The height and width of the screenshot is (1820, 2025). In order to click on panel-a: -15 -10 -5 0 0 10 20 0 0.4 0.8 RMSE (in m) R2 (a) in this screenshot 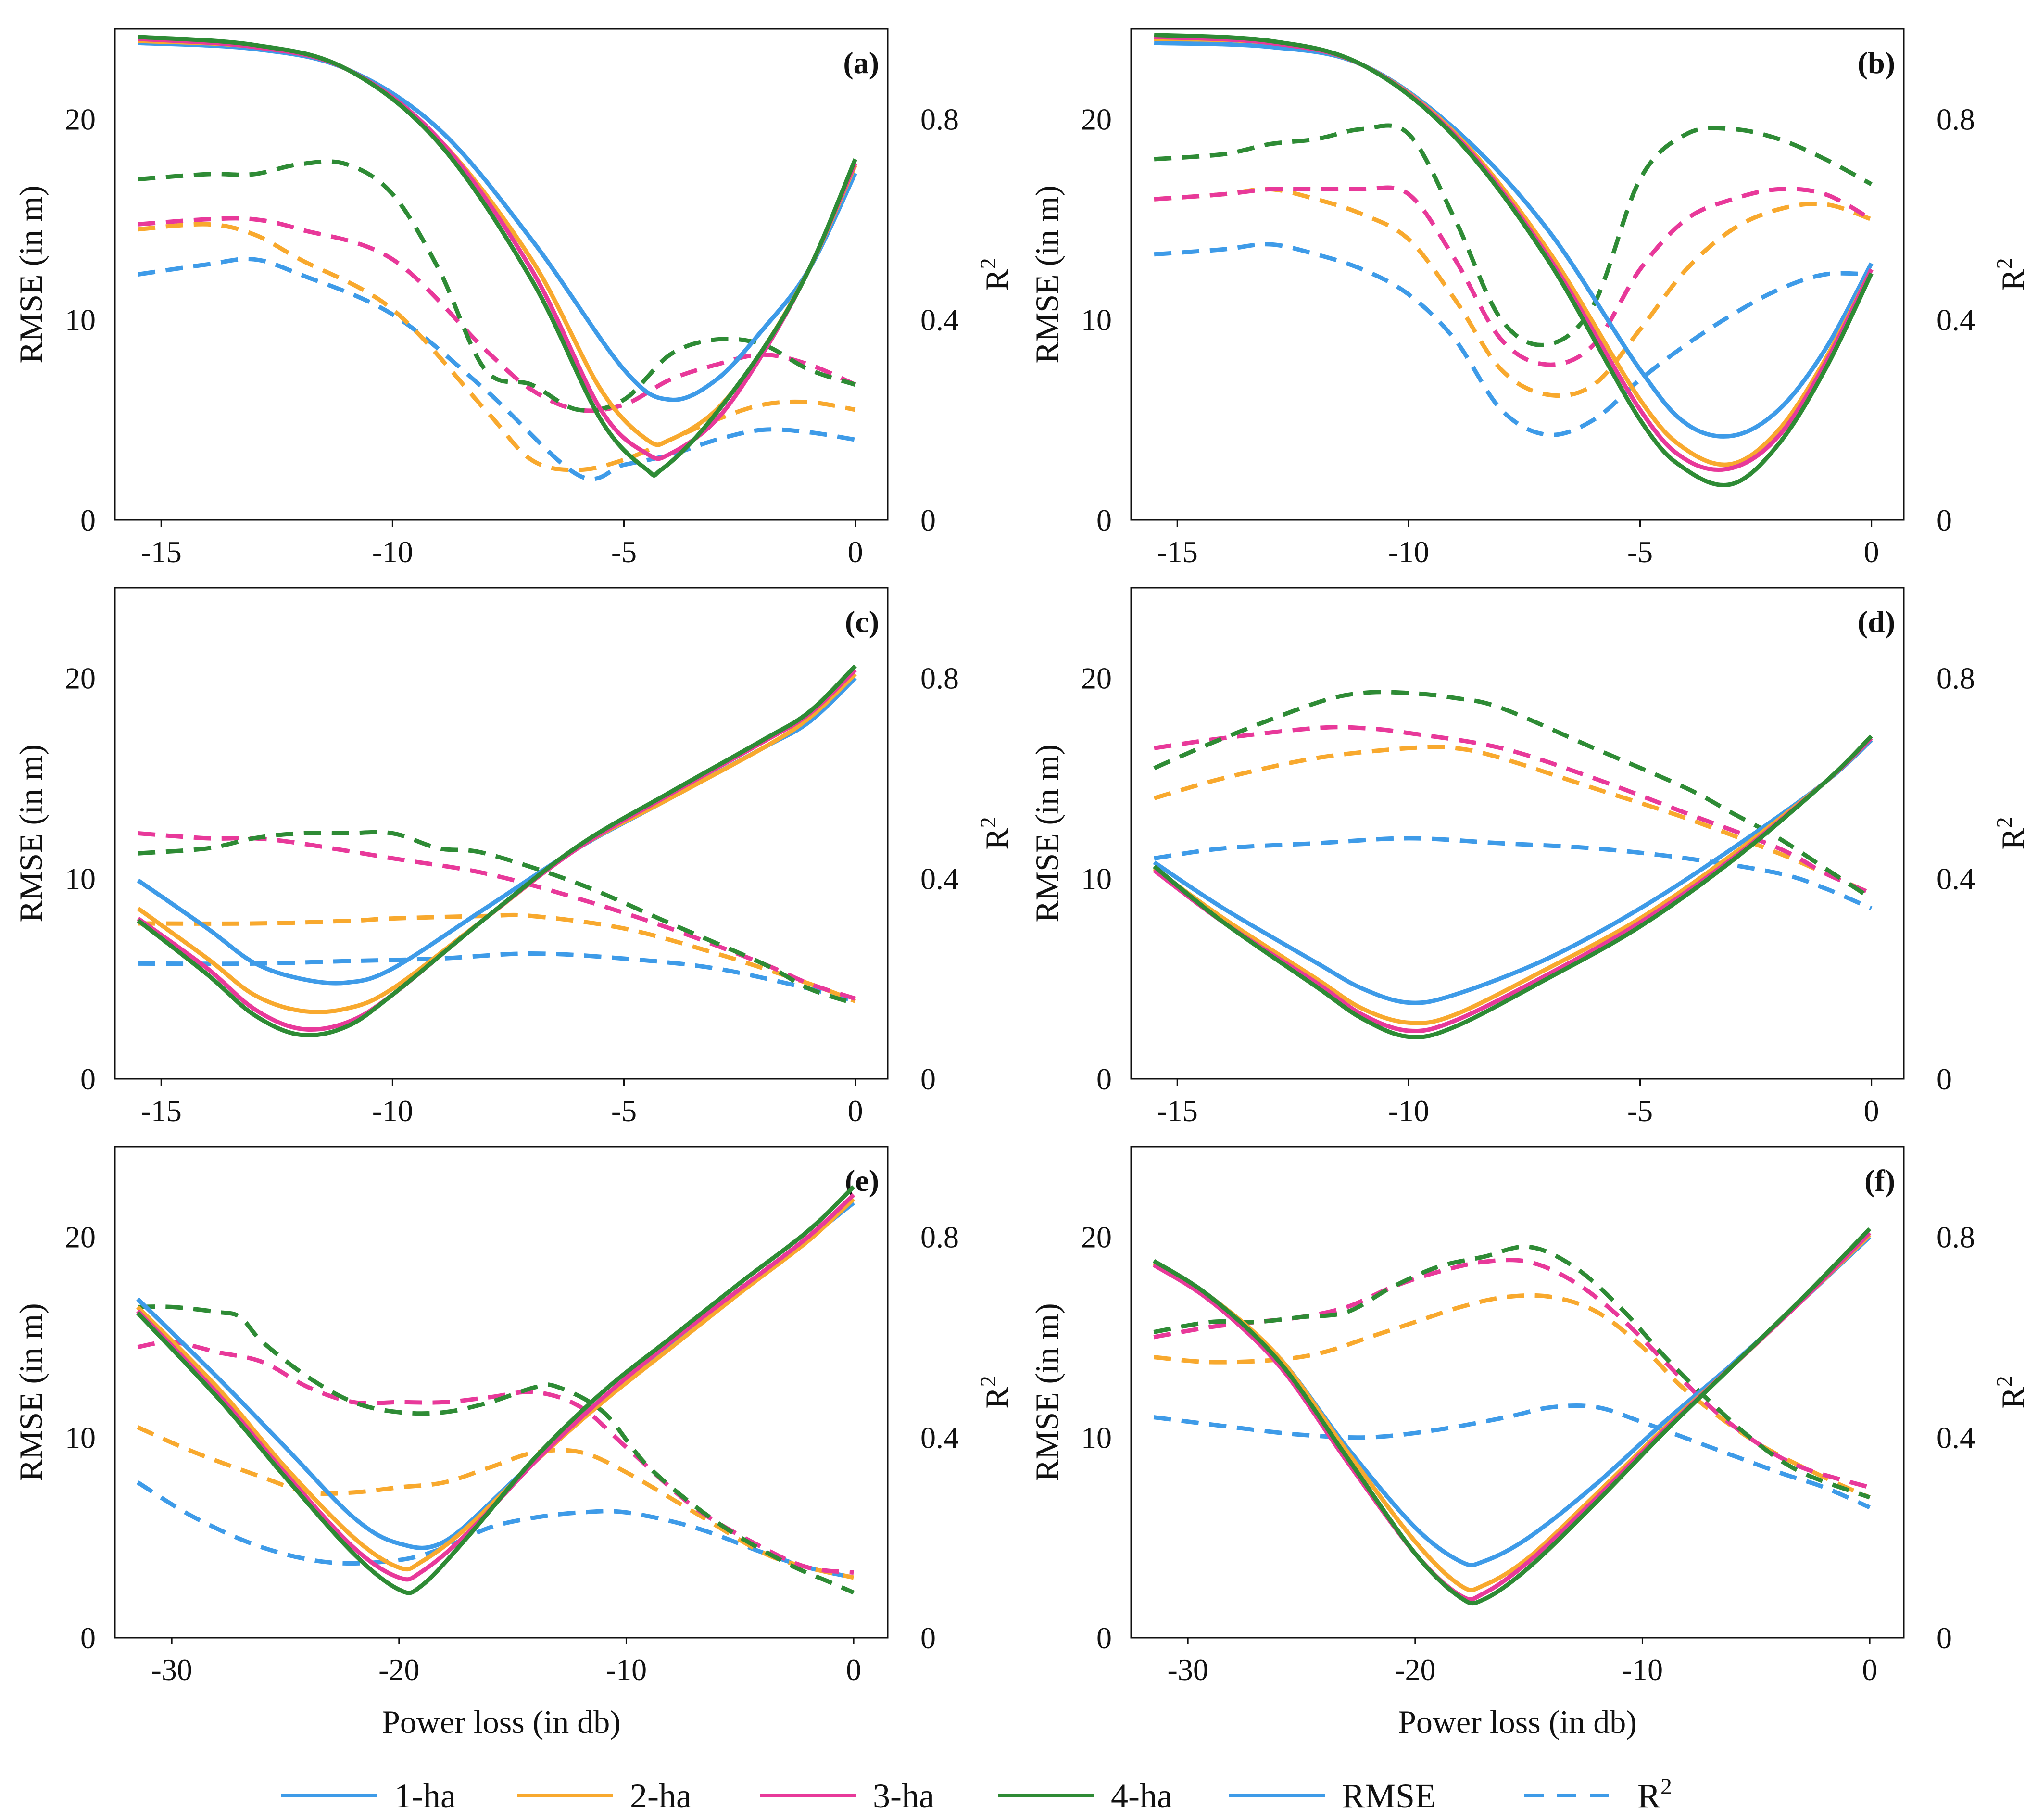, I will do `click(514, 298)`.